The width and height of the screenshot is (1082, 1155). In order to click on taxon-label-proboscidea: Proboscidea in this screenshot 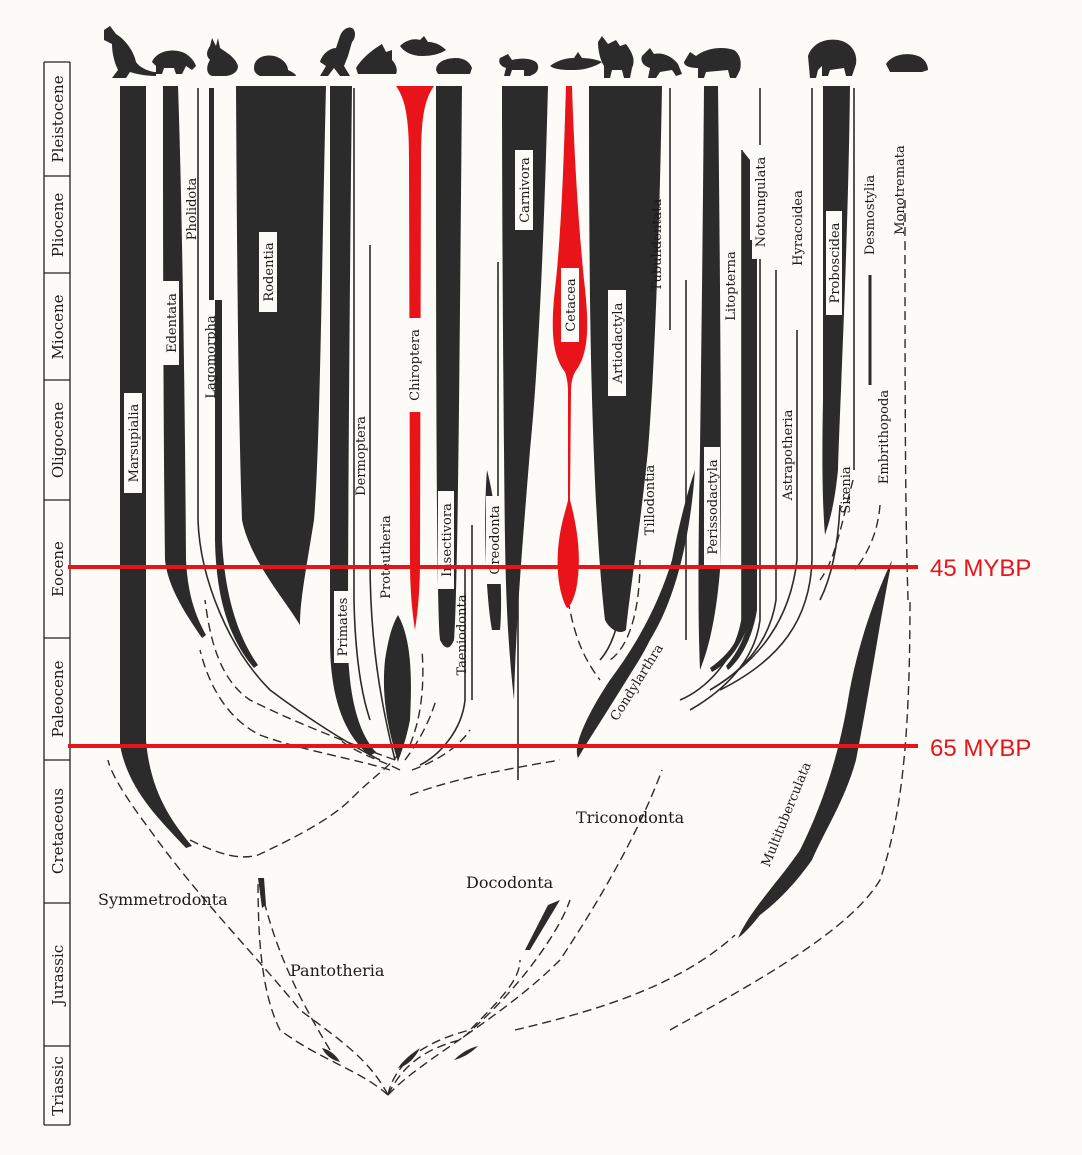, I will do `click(835, 262)`.